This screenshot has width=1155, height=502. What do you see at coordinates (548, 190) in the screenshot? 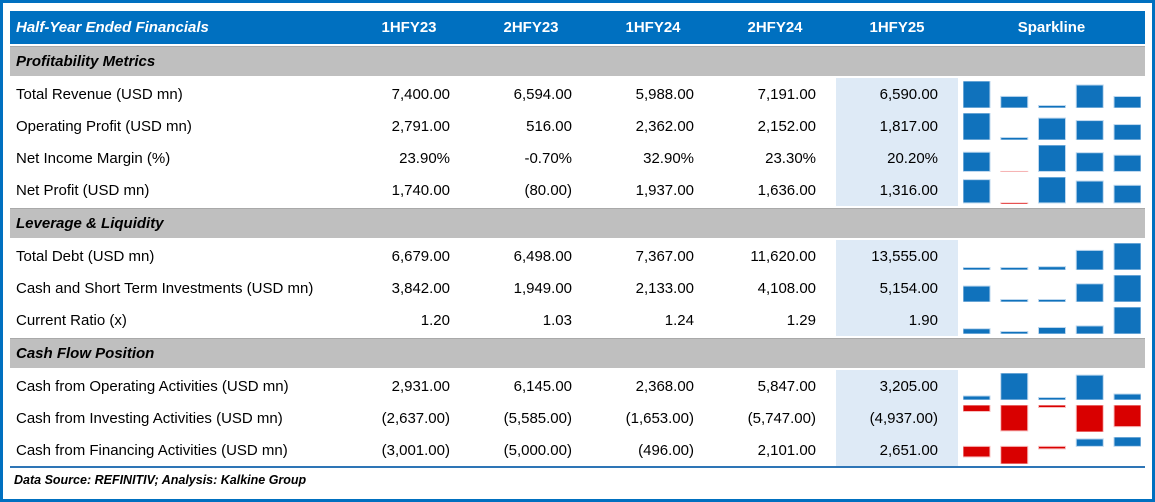
I see `value-cell-2hfy23: (80.00)` at bounding box center [548, 190].